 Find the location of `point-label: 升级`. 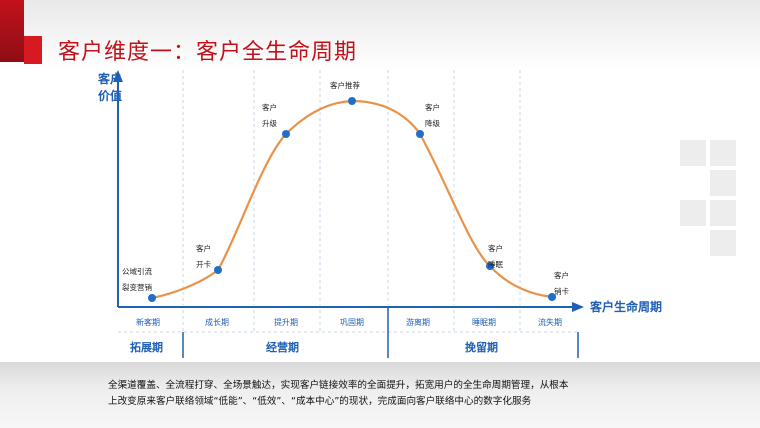

point-label: 升级 is located at coordinates (269, 123).